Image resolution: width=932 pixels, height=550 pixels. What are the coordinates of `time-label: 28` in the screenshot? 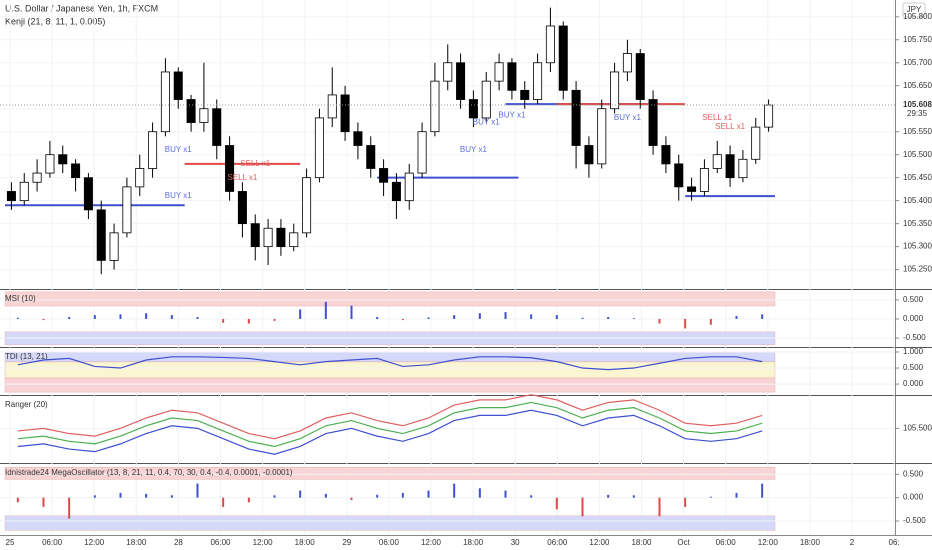 It's located at (178, 542).